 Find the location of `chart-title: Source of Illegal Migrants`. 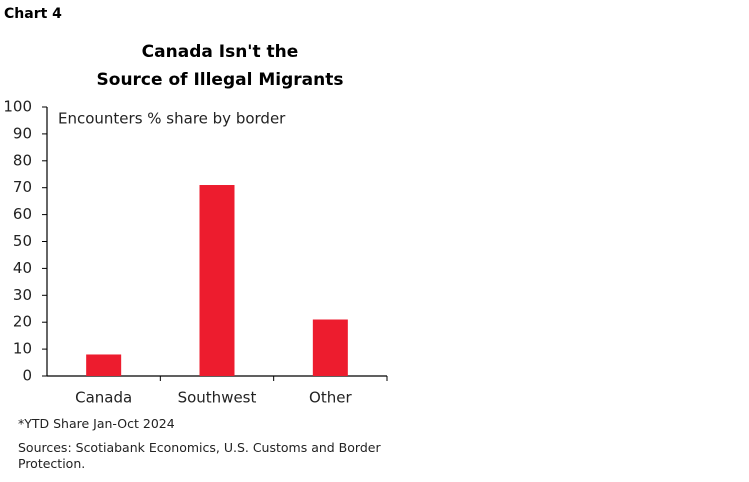

chart-title: Source of Illegal Migrants is located at coordinates (220, 80).